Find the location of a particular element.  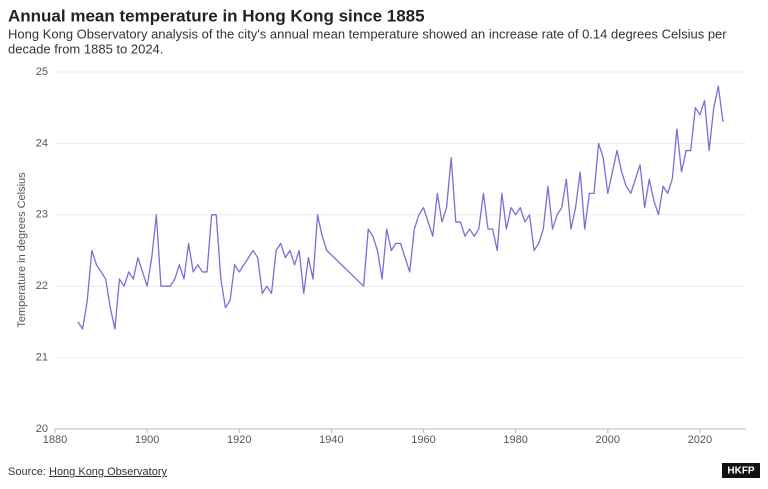

y-tick-label: 23 is located at coordinates (42, 215).